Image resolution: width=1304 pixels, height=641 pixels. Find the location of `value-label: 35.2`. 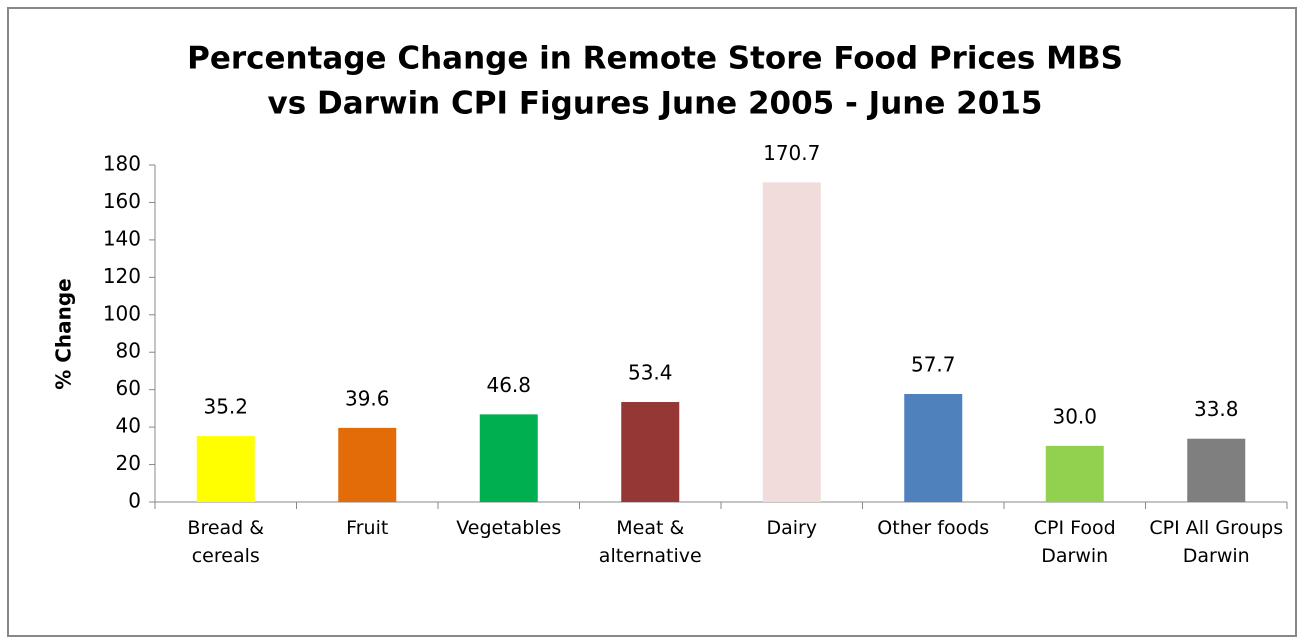

value-label: 35.2 is located at coordinates (225, 407).